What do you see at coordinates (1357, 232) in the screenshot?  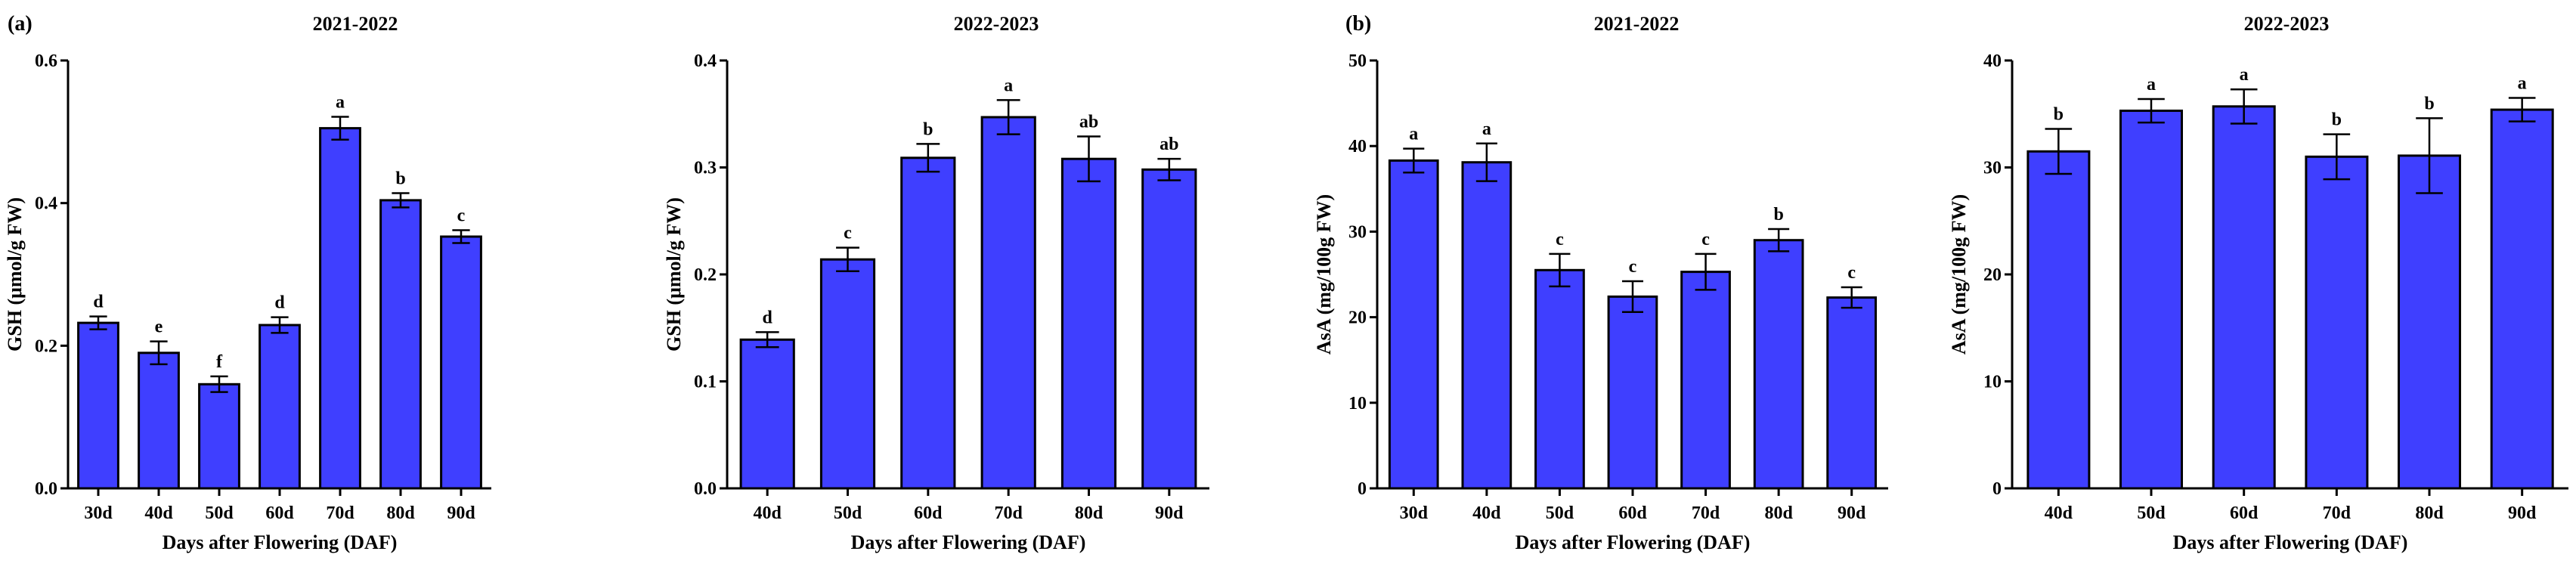 I see `y-tick-label: 30` at bounding box center [1357, 232].